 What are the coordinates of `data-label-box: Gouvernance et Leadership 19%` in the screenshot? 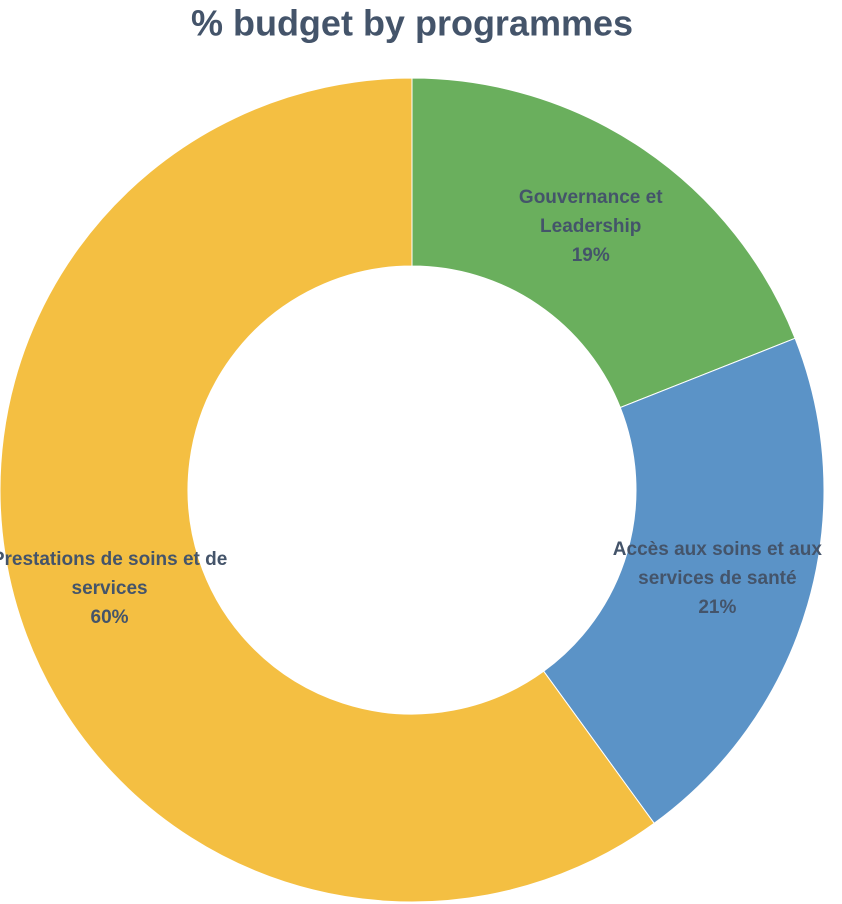 It's located at (591, 227).